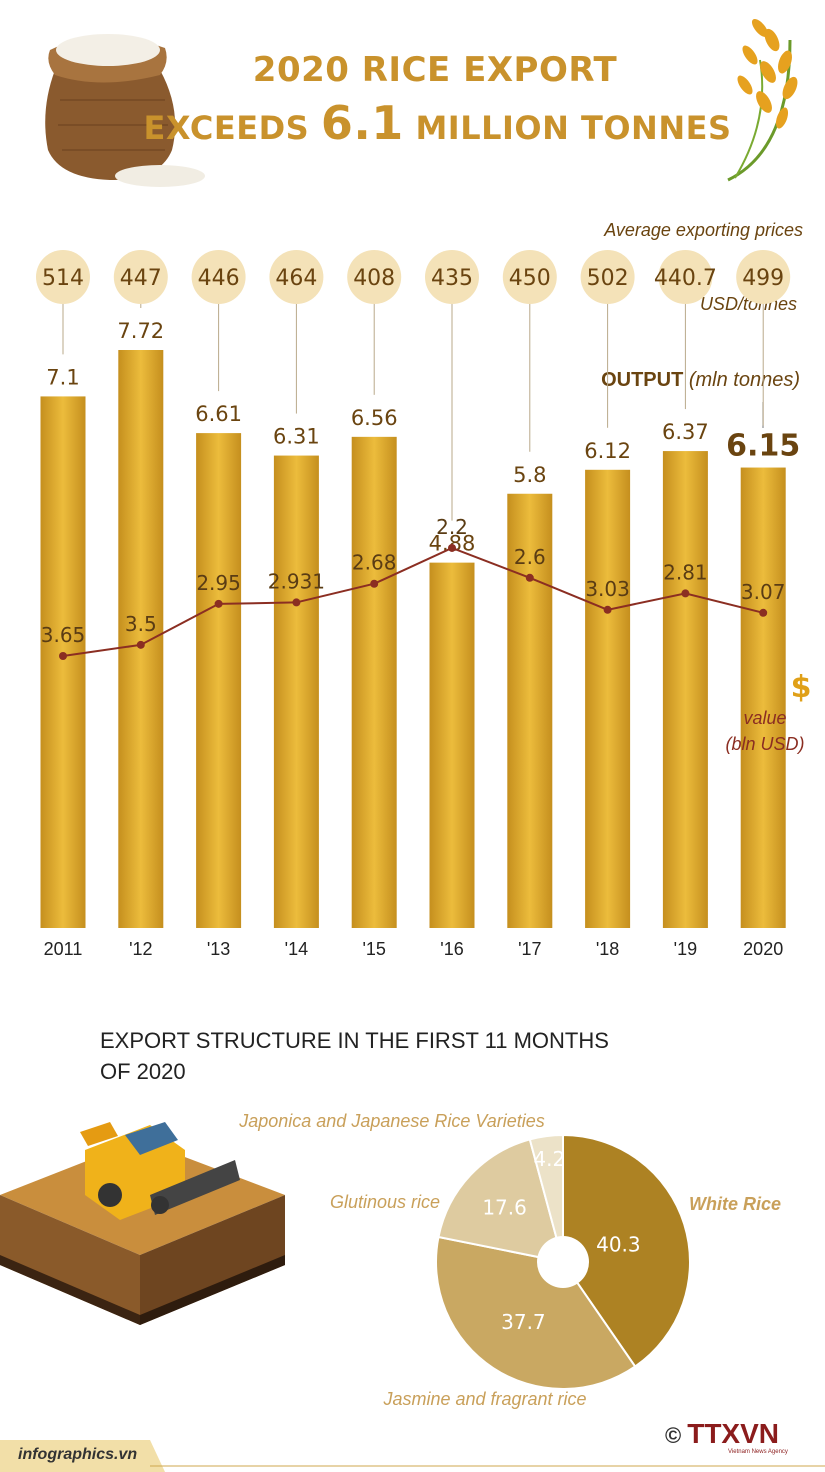 The height and width of the screenshot is (1472, 825). What do you see at coordinates (125, 110) in the screenshot?
I see `rice-sack-icon` at bounding box center [125, 110].